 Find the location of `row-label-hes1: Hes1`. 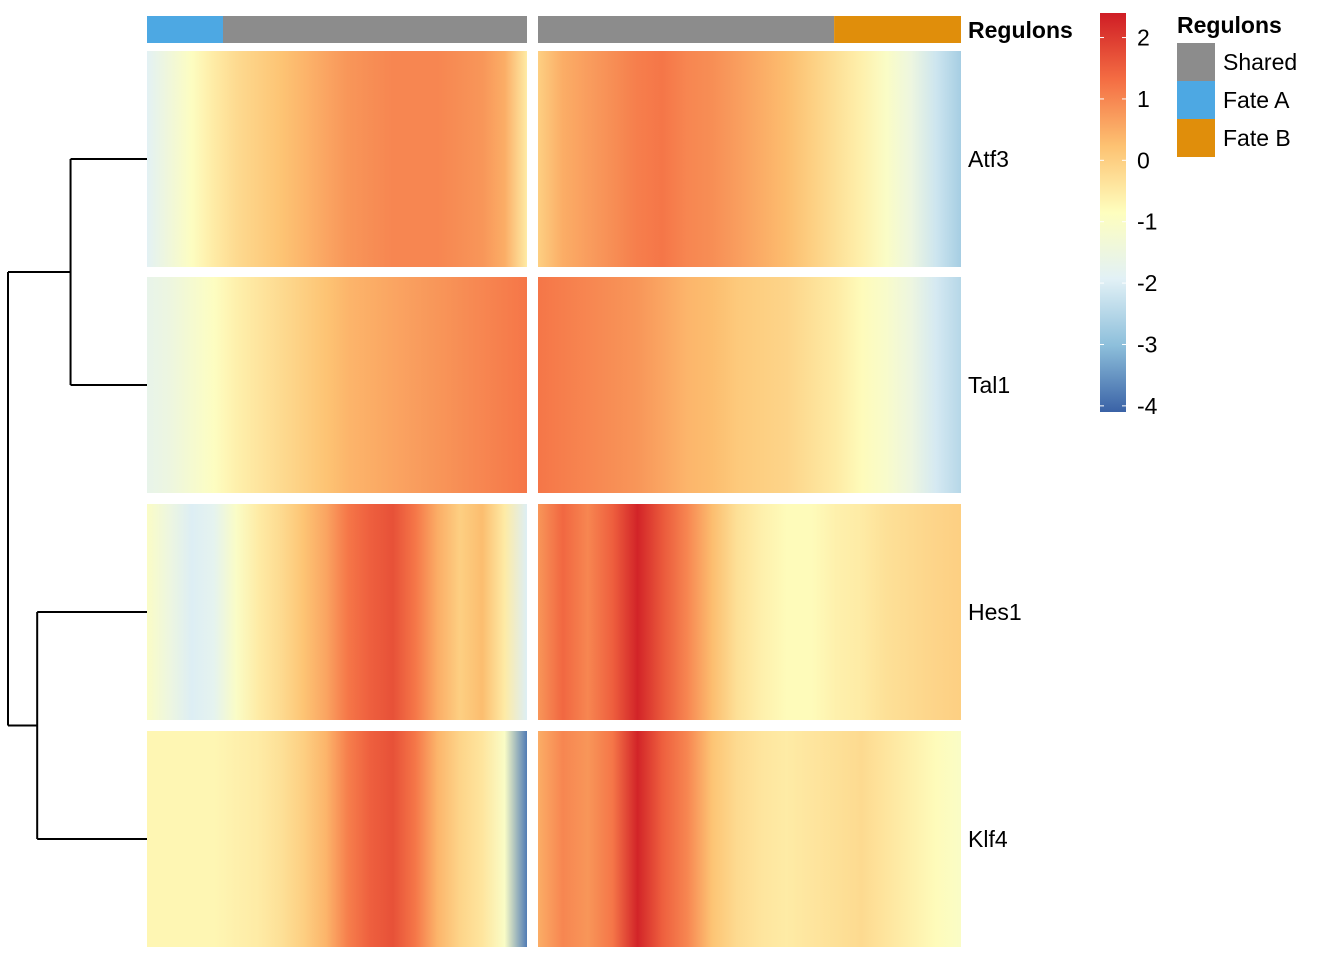

row-label-hes1: Hes1 is located at coordinates (995, 612).